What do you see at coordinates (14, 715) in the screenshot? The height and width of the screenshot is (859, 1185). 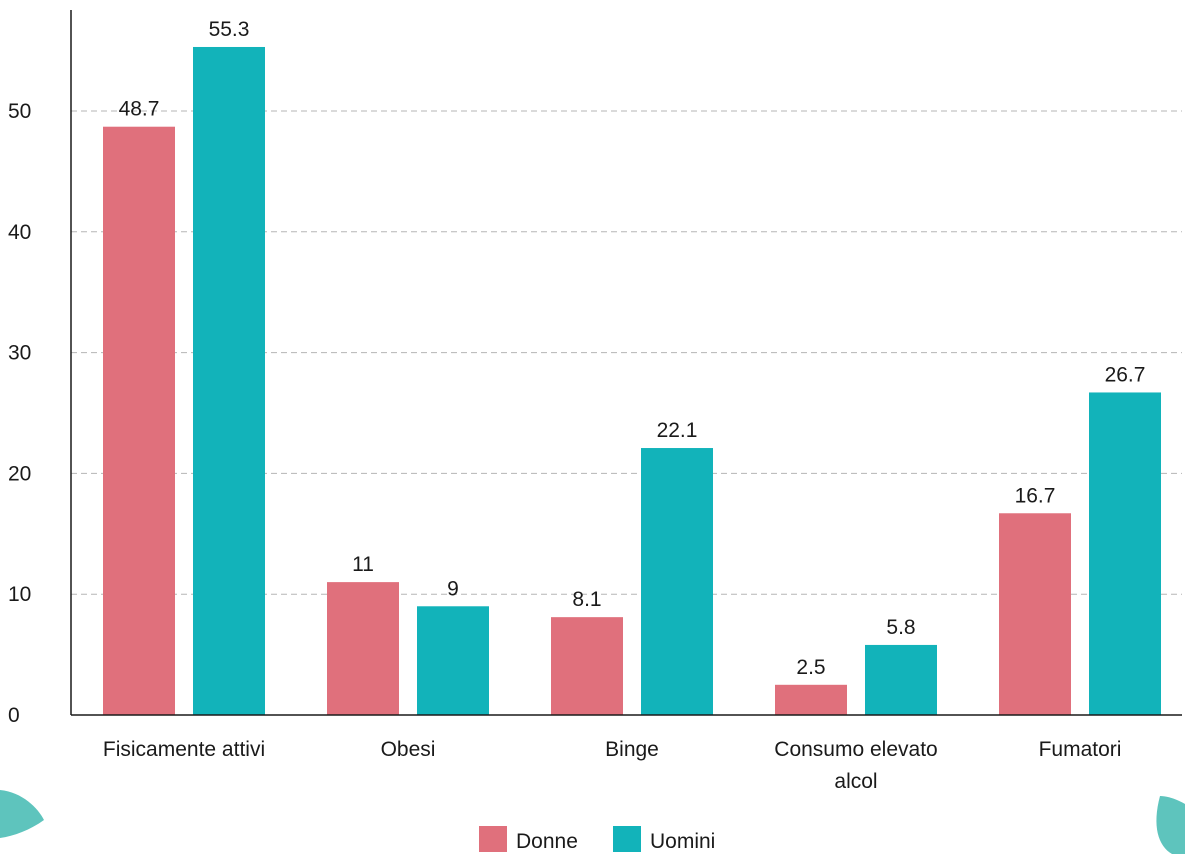 I see `y-tick-label: 0` at bounding box center [14, 715].